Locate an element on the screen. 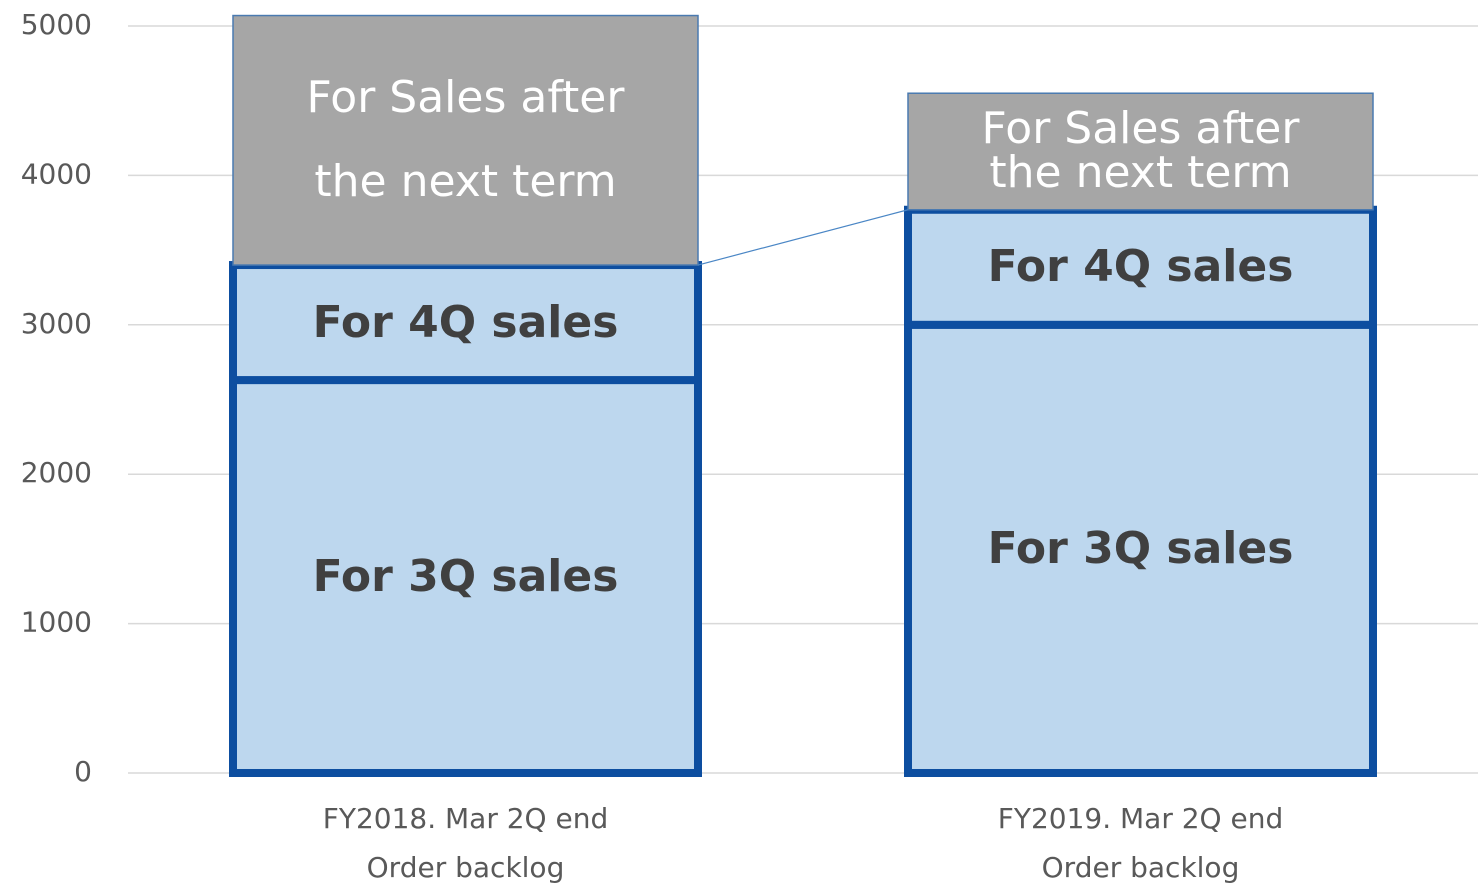 This screenshot has height=887, width=1478. x-tick-label: FY2018. Mar 2Q end is located at coordinates (466, 818).